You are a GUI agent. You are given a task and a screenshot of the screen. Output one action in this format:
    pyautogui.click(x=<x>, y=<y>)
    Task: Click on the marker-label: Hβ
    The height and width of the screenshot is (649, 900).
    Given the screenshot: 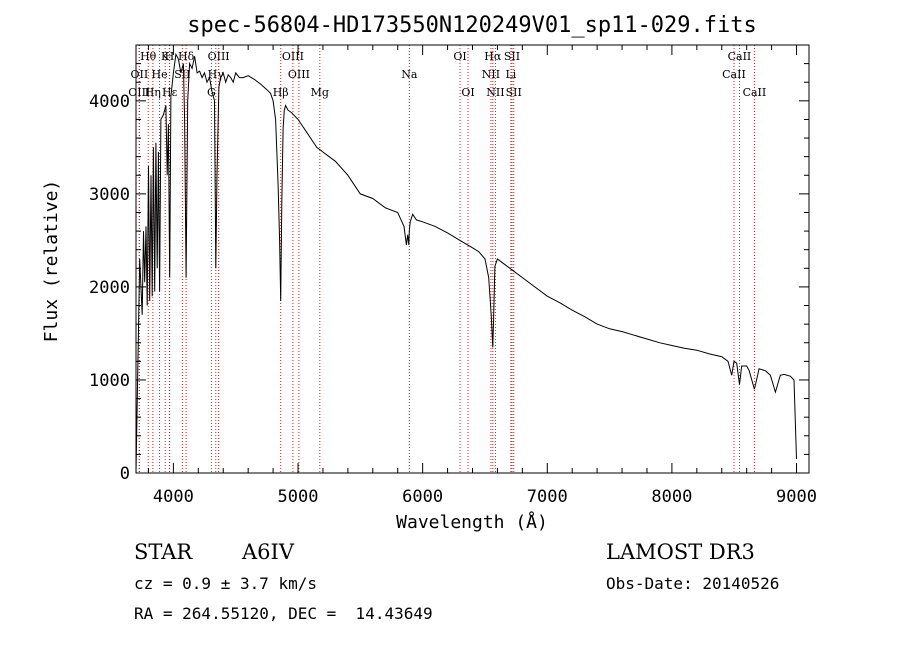 What is the action you would take?
    pyautogui.click(x=281, y=92)
    